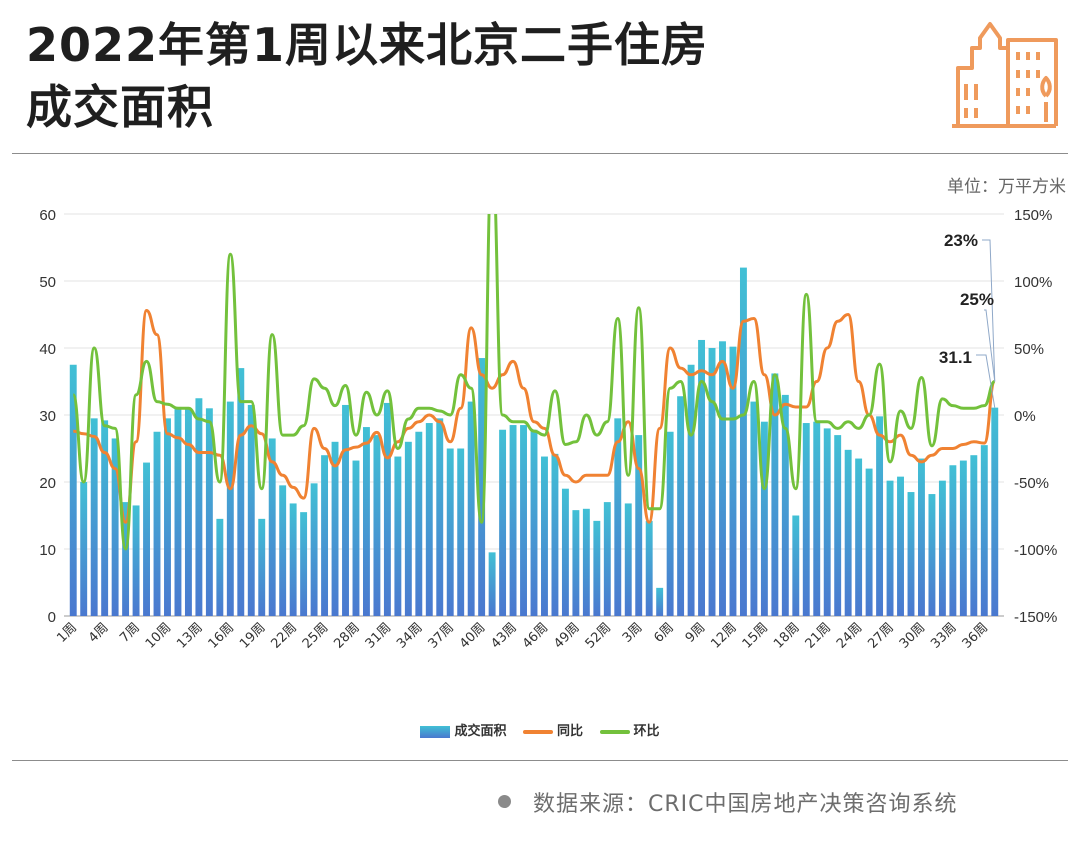 Image resolution: width=1080 pixels, height=841 pixels. Describe the element at coordinates (189, 635) in the screenshot. I see `x-tick-label: 13周` at that location.